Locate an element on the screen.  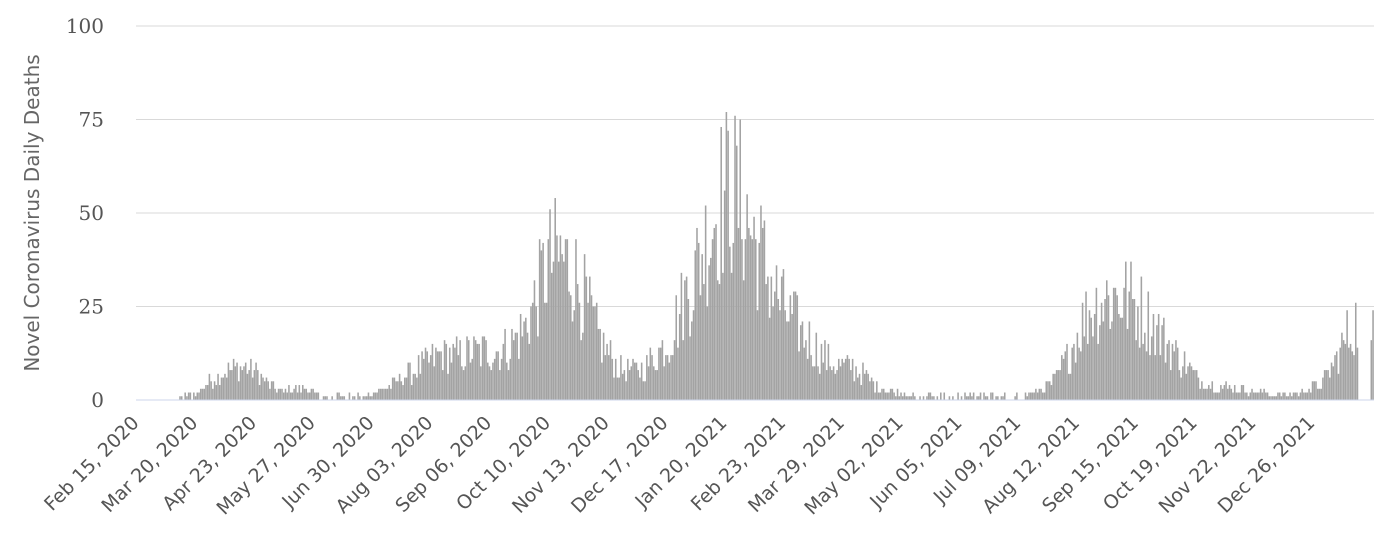
y-tick-label: 0 is located at coordinates (97, 400).